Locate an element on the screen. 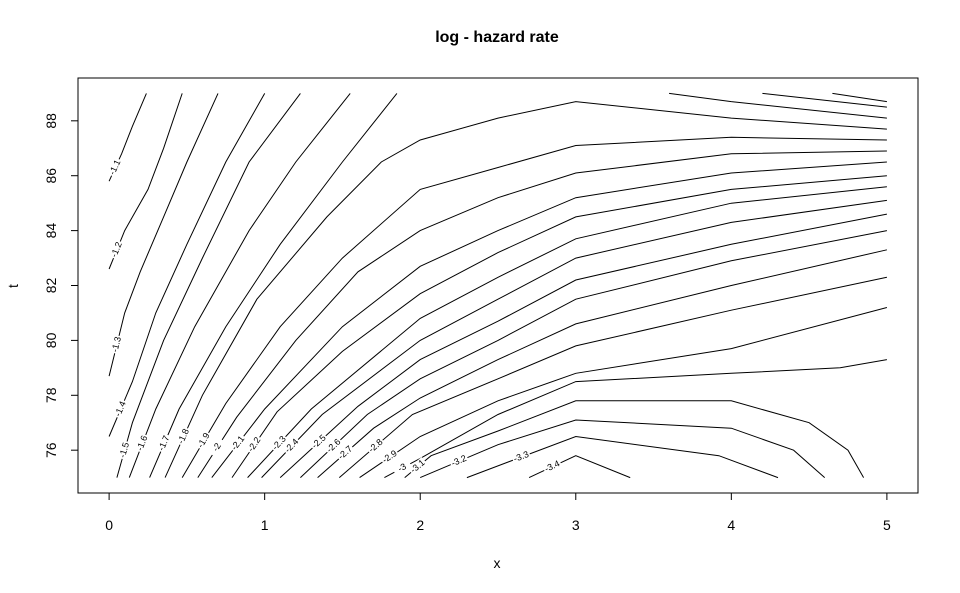  x-tick-label: 4 is located at coordinates (731, 525).